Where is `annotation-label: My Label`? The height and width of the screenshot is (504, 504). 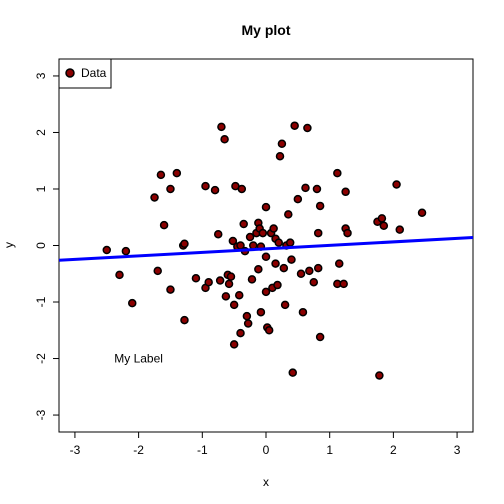 annotation-label: My Label is located at coordinates (138, 359).